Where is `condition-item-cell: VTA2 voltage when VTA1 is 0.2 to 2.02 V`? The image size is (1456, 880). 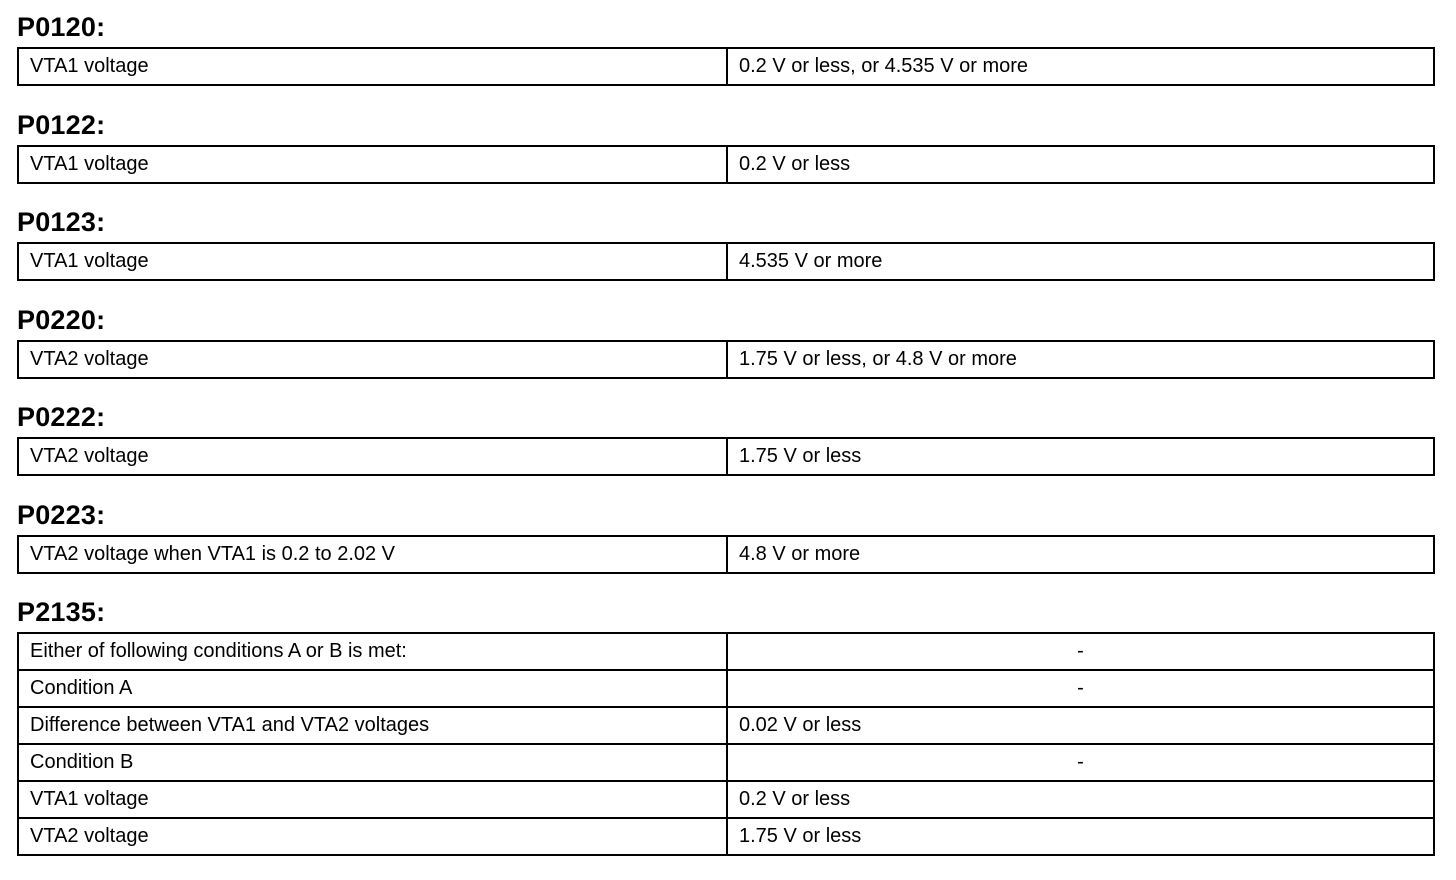 condition-item-cell: VTA2 voltage when VTA1 is 0.2 to 2.02 V is located at coordinates (372, 554).